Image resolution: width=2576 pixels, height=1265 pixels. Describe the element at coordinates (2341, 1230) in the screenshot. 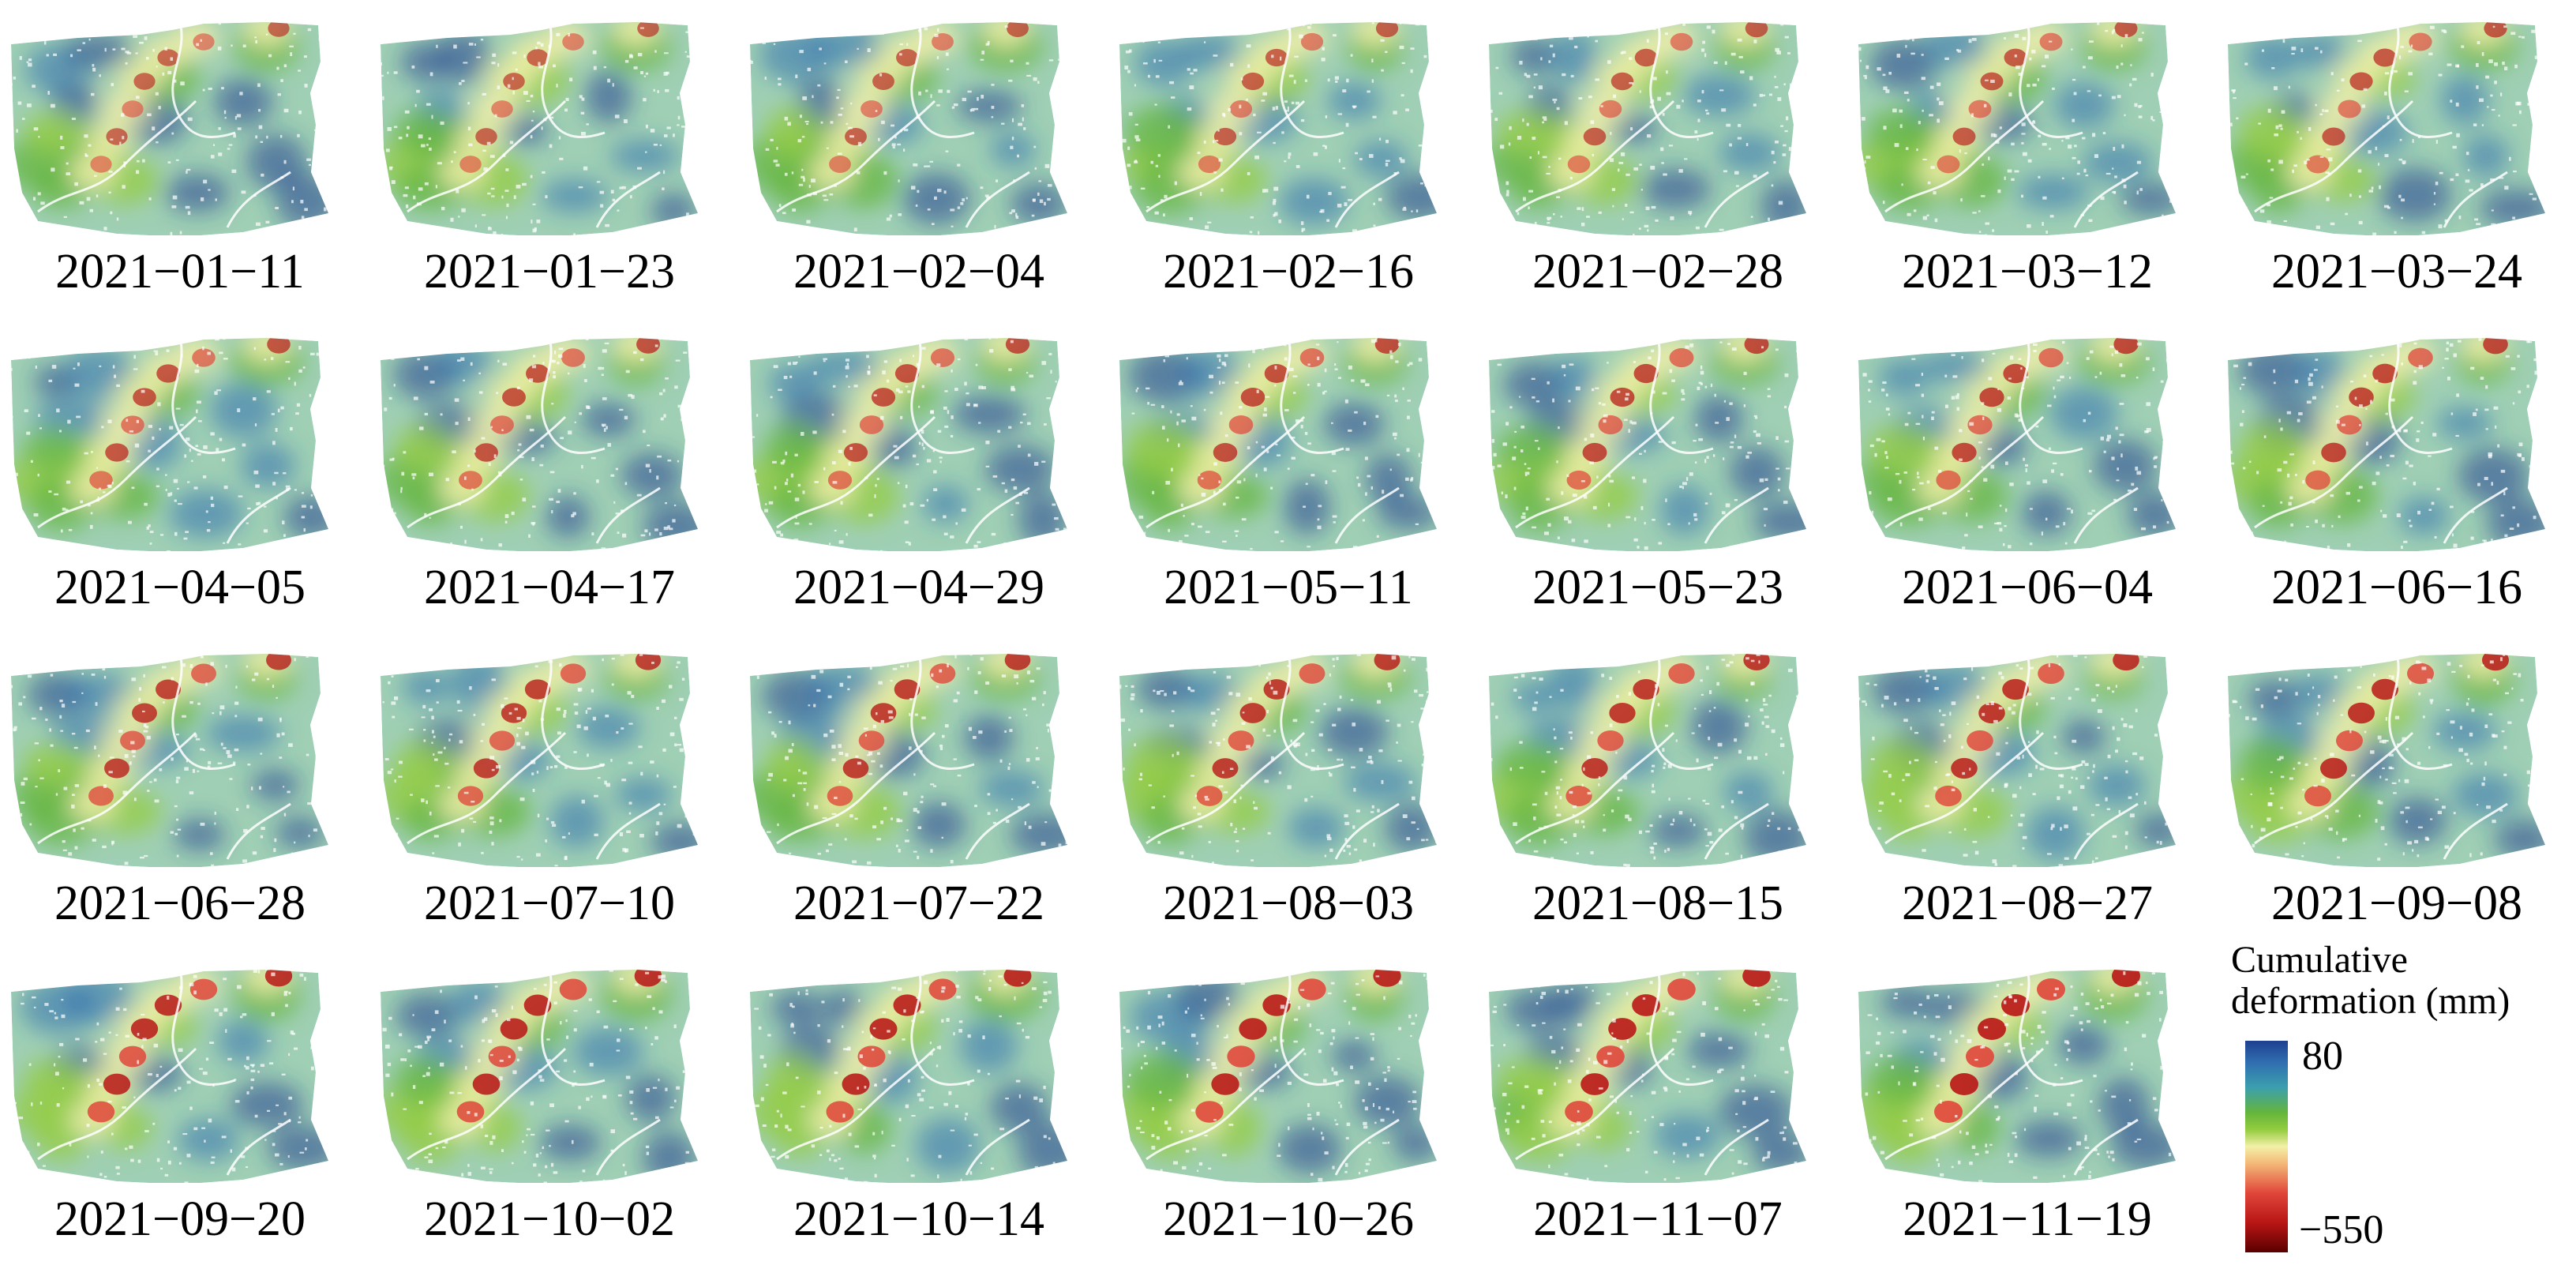

I see `colorbar-min-label: −550` at that location.